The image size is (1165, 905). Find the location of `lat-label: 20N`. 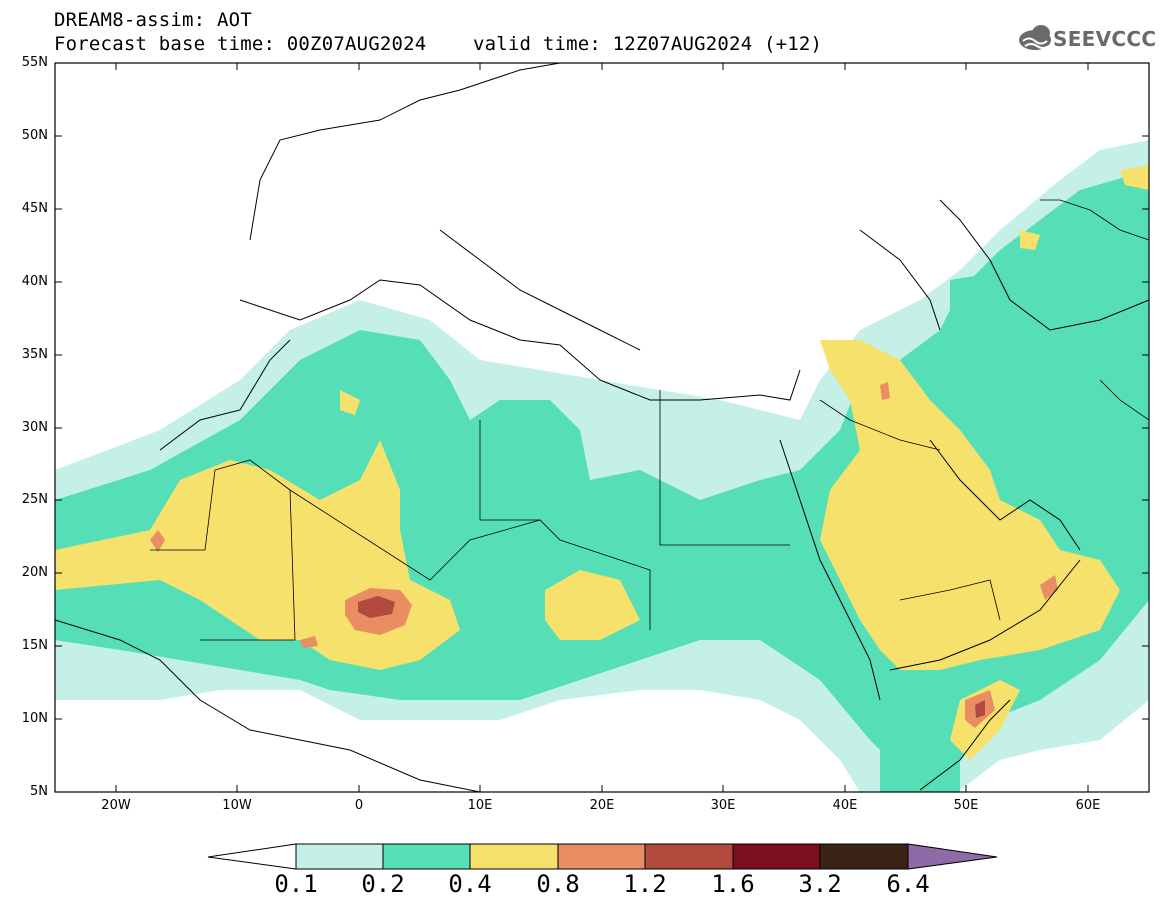

lat-label: 20N is located at coordinates (34, 572).